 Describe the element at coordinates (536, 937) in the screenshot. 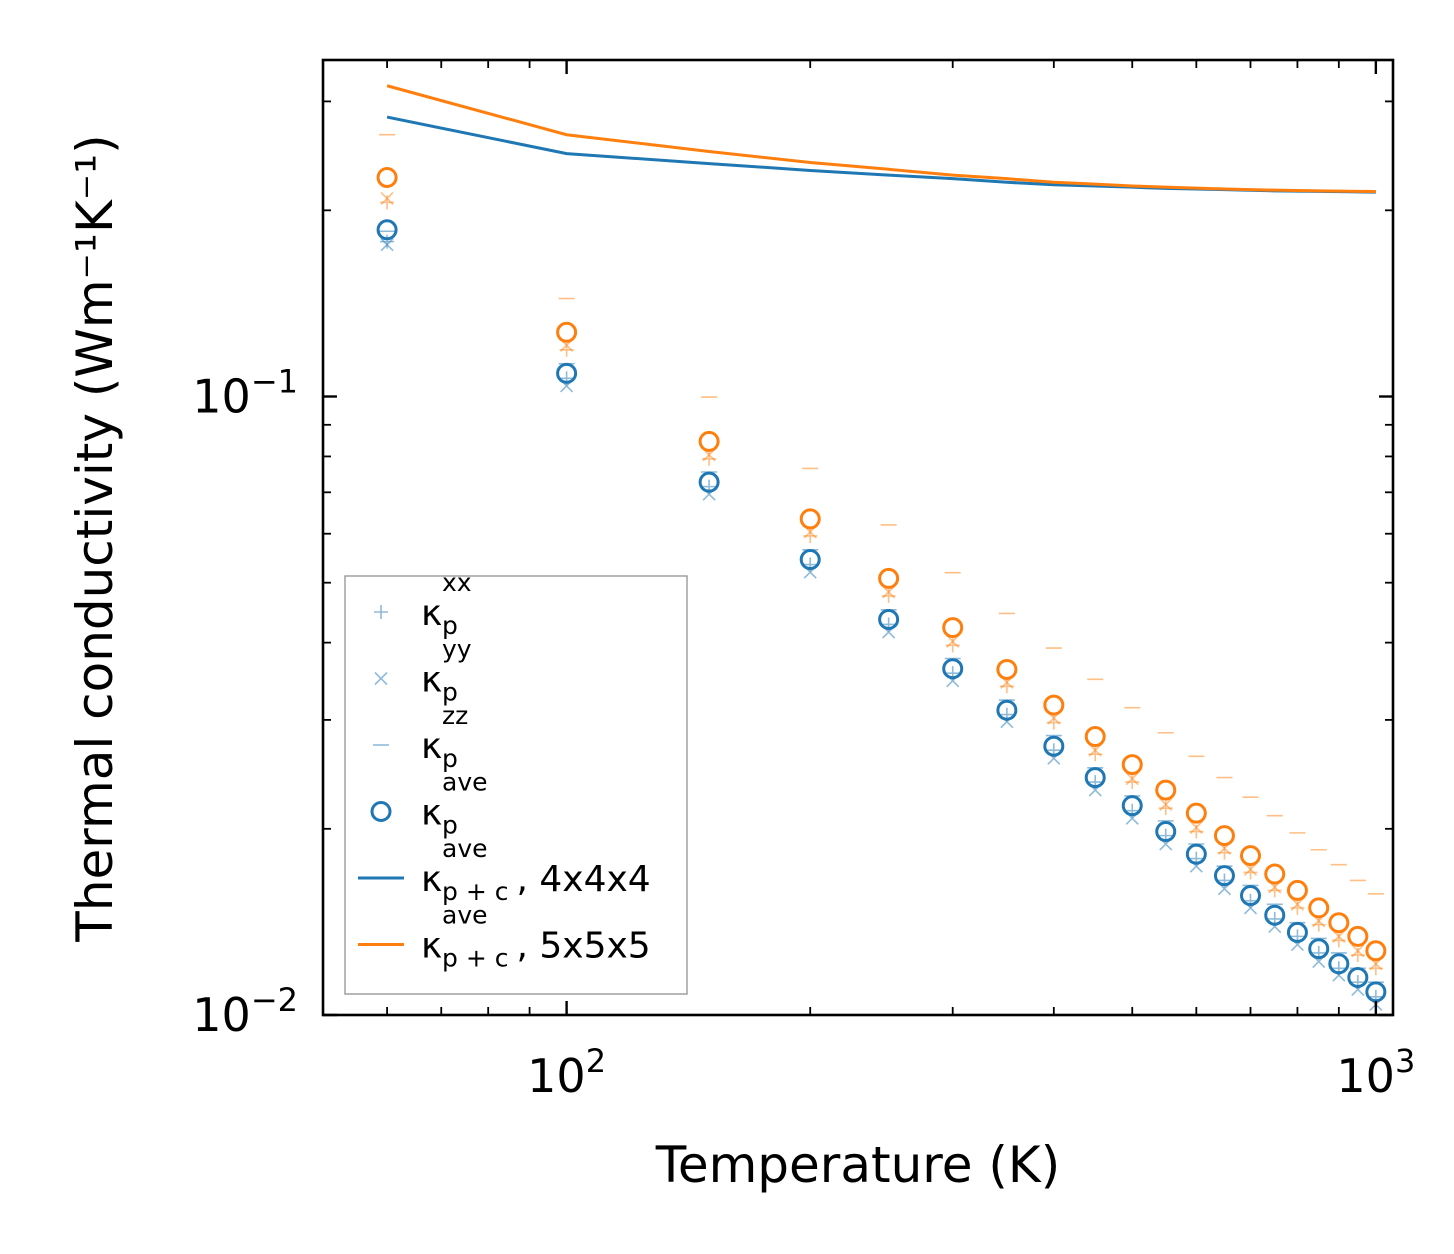

I see `legend-label-5: κave p + c, 5x5x5` at that location.